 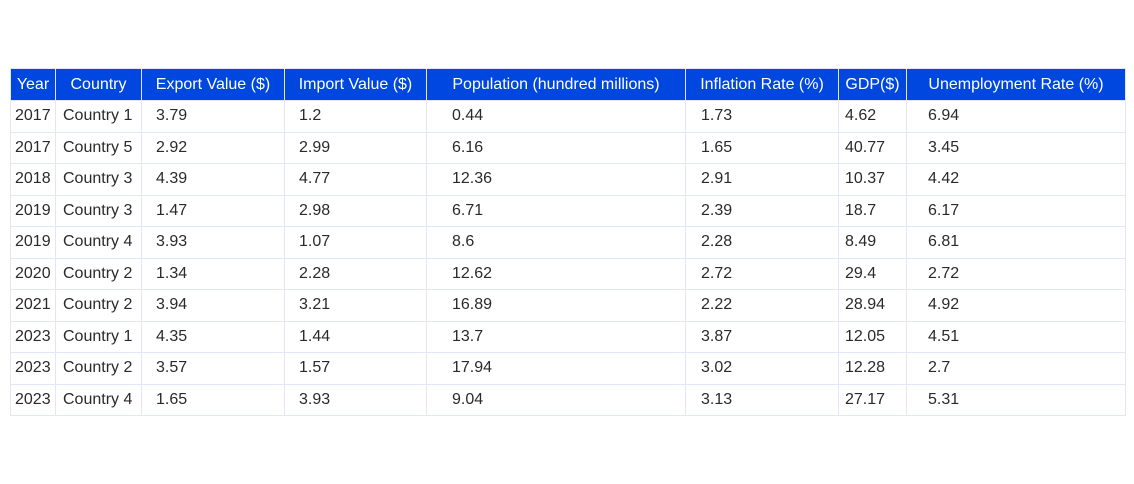 What do you see at coordinates (213, 336) in the screenshot?
I see `cell-export-value: 4.35` at bounding box center [213, 336].